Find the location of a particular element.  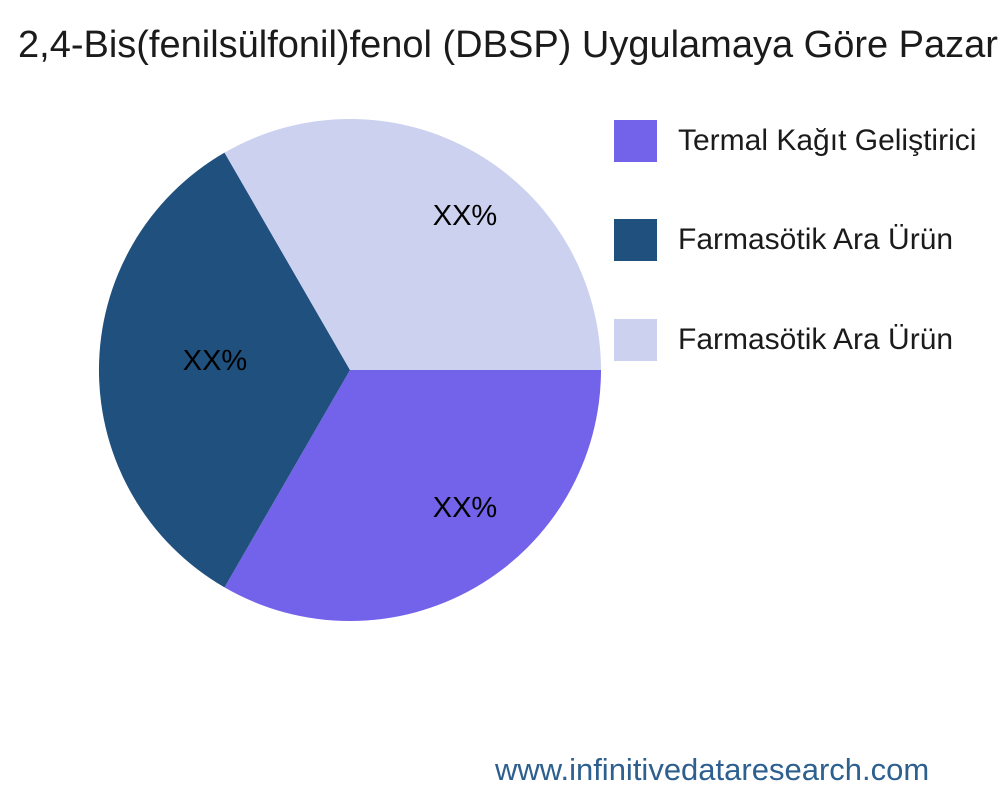

legend-item-termal-kagit: Termal Kağıt Geliştirici is located at coordinates (795, 141).